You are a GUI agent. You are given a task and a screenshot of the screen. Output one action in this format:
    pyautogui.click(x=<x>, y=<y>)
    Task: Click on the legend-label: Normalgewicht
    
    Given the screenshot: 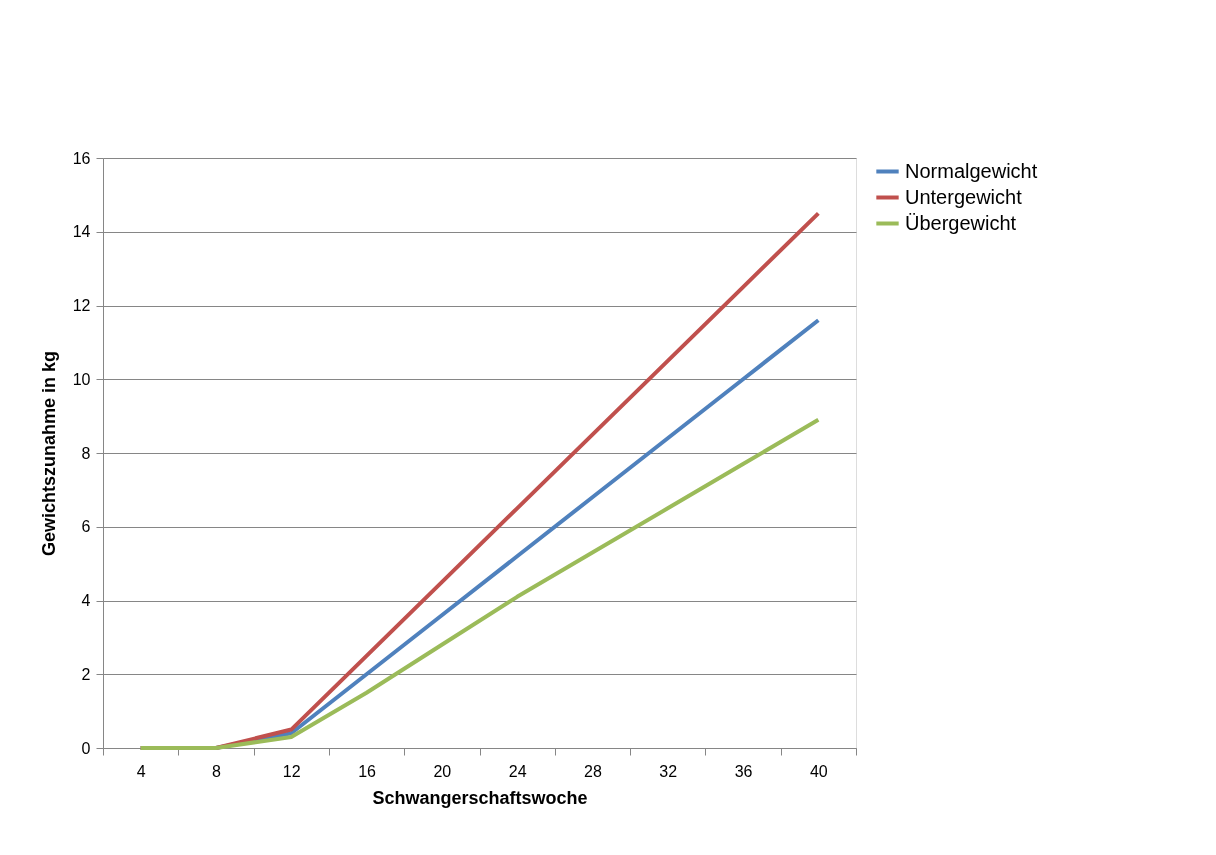 What is the action you would take?
    pyautogui.click(x=971, y=170)
    